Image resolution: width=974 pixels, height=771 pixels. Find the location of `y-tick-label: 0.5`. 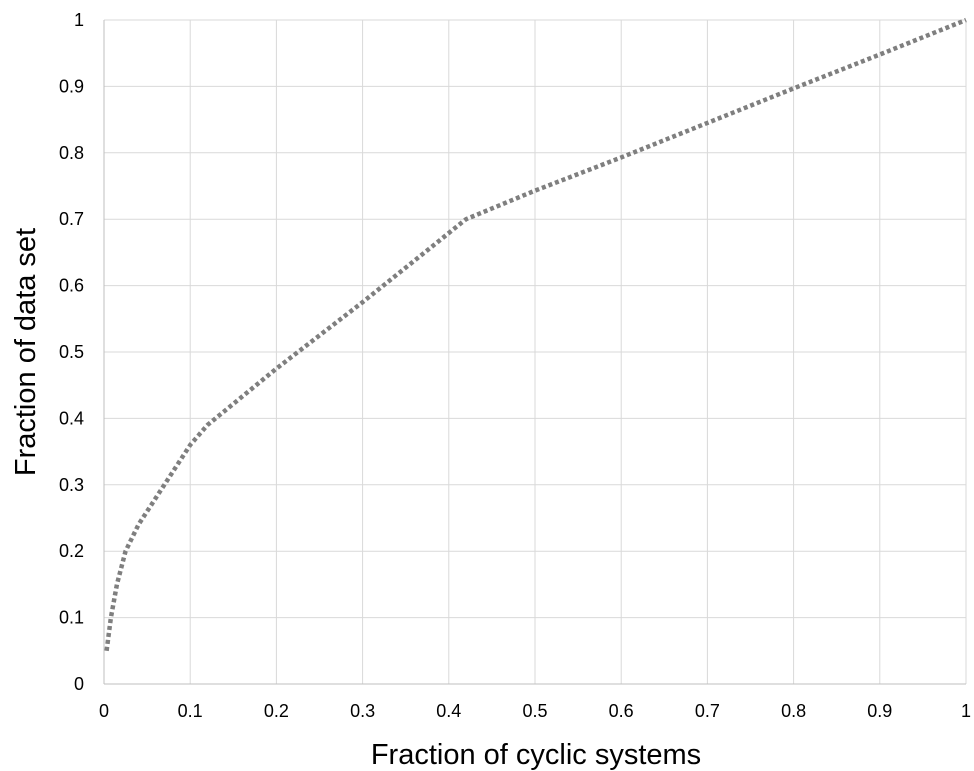

y-tick-label: 0.5 is located at coordinates (71, 352).